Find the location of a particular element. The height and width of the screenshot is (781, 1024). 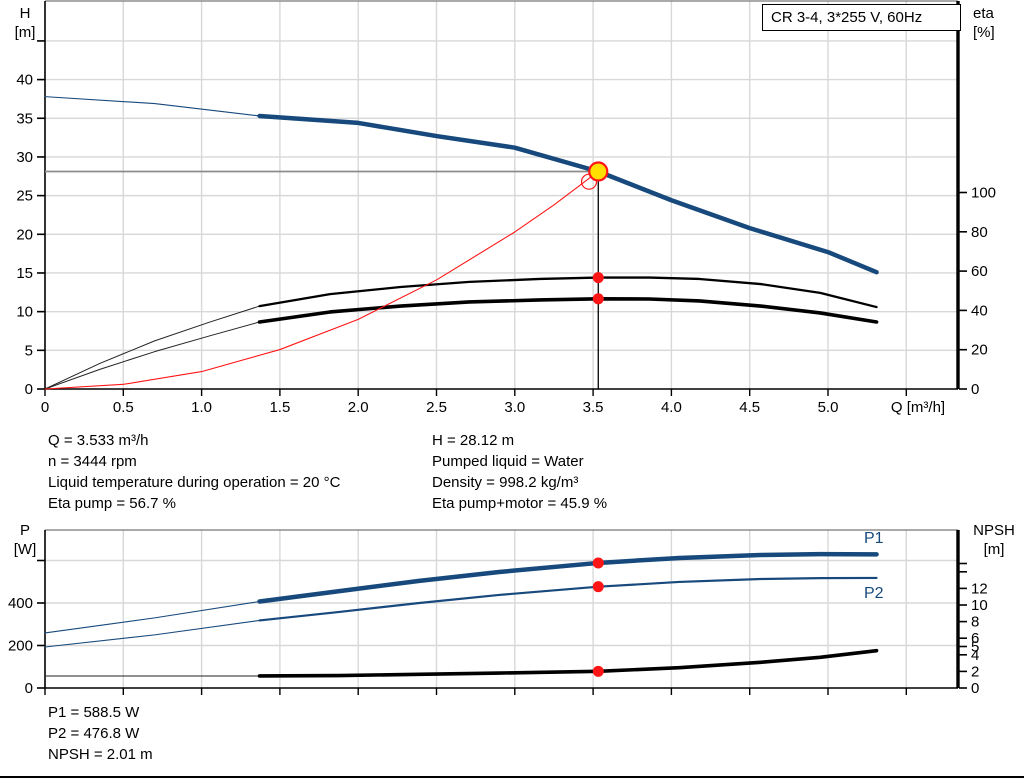

info-density: Density = 998.2 kg/m³ is located at coordinates (505, 482).